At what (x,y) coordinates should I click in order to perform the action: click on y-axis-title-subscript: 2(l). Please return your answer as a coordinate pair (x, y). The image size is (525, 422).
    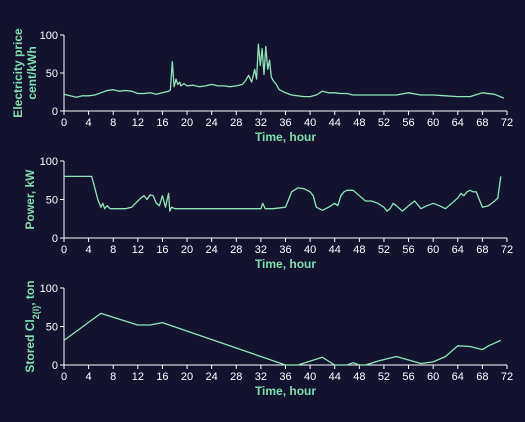
    Looking at the image, I should click on (36, 313).